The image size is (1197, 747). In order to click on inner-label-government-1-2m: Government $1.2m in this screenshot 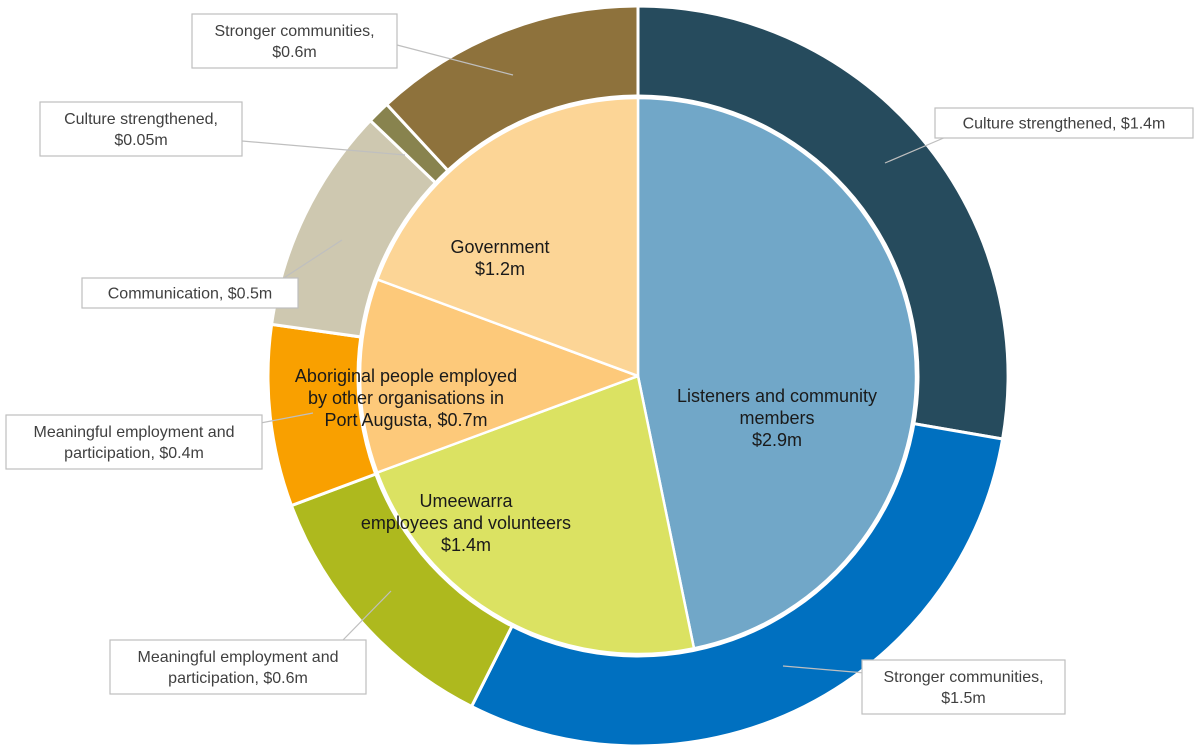, I will do `click(499, 258)`.